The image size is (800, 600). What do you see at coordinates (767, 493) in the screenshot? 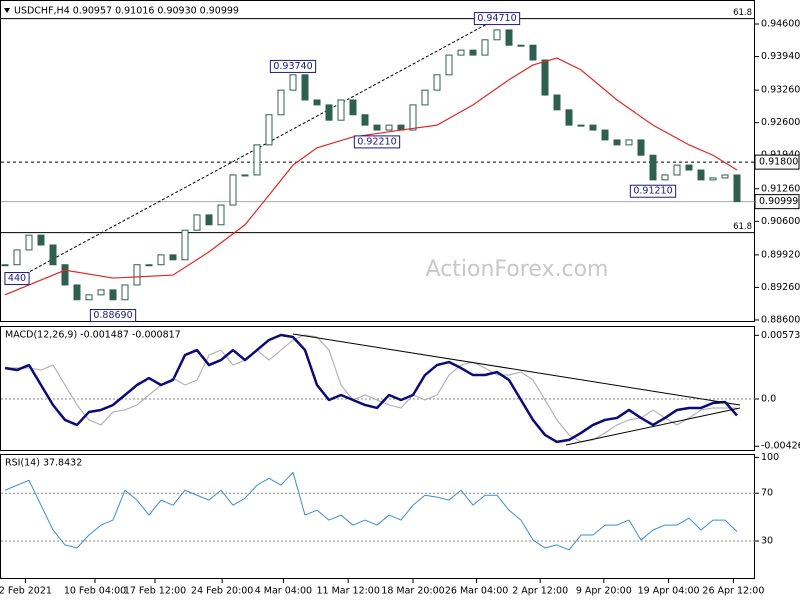
I see `y-tick-label: 70` at bounding box center [767, 493].